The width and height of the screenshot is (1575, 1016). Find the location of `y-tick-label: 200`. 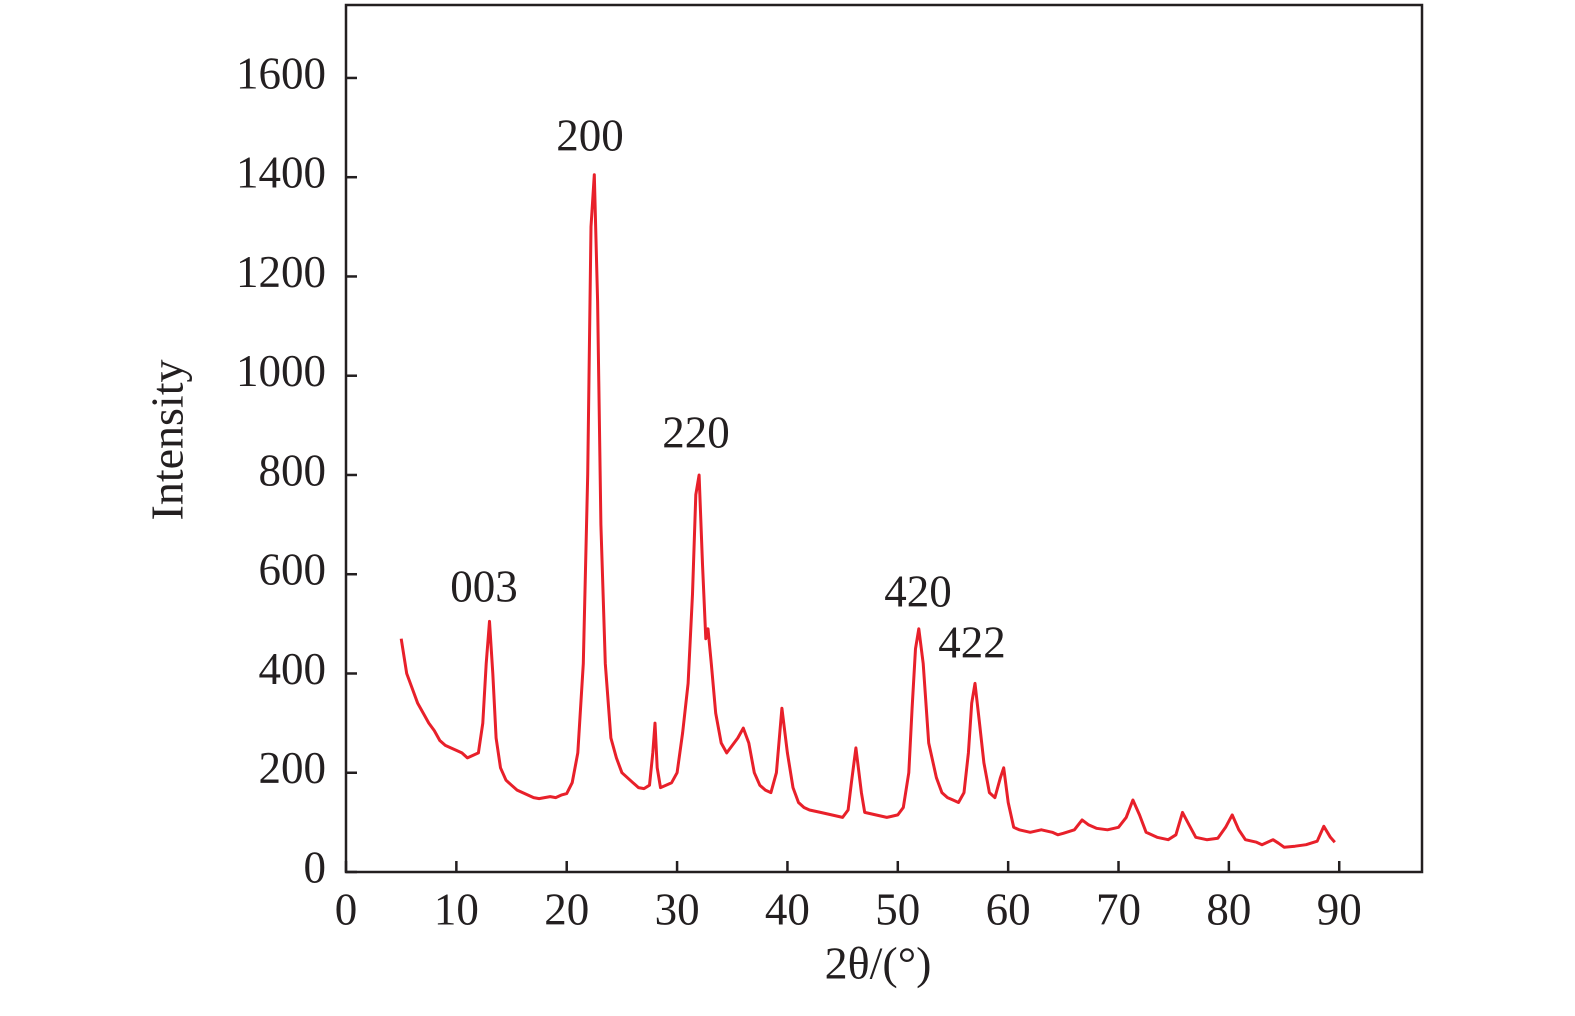

y-tick-label: 200 is located at coordinates (293, 768).